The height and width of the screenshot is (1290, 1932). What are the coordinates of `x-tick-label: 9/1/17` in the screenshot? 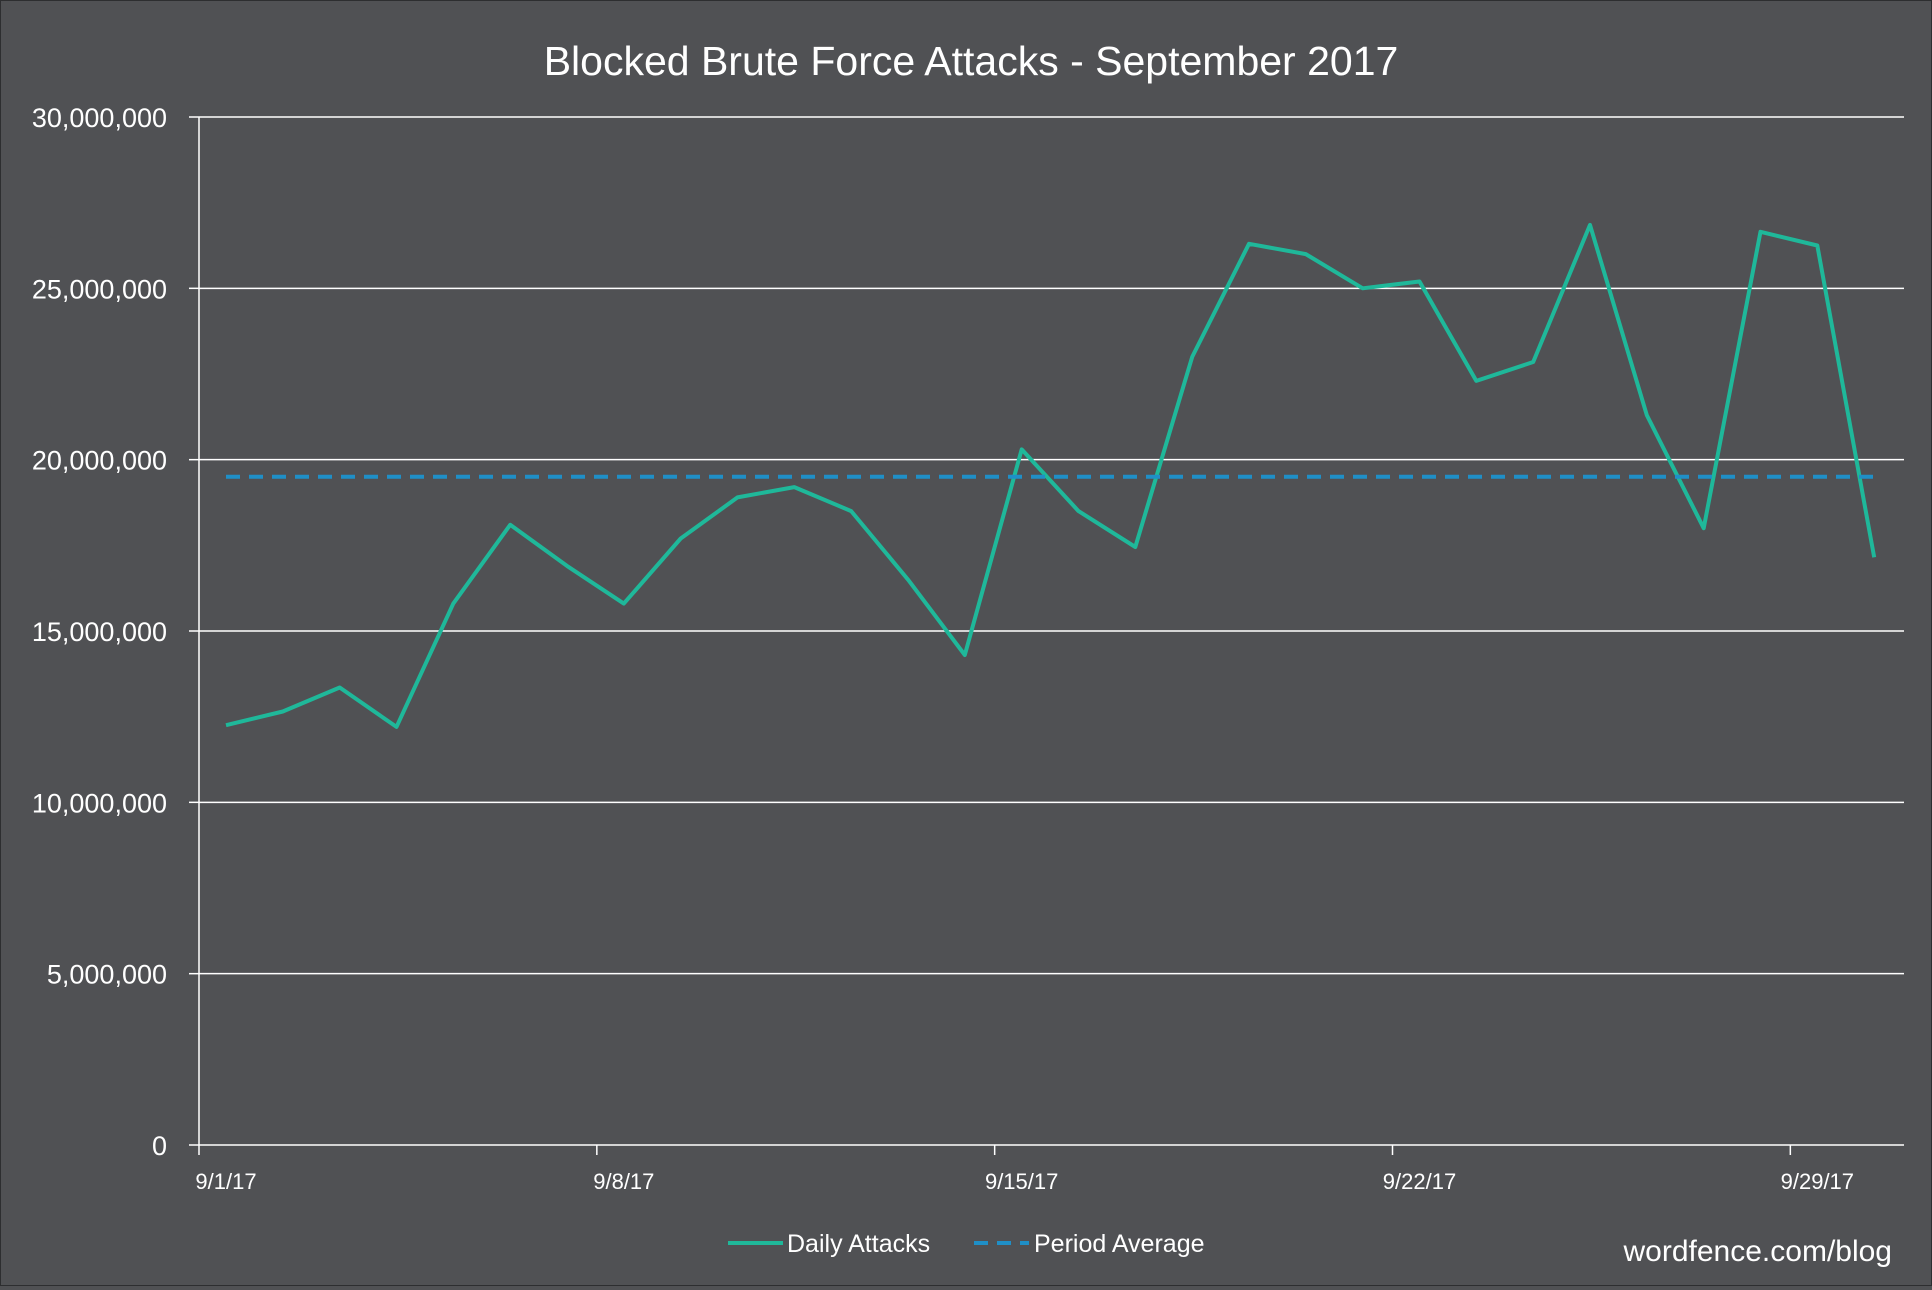 It's located at (225, 1181).